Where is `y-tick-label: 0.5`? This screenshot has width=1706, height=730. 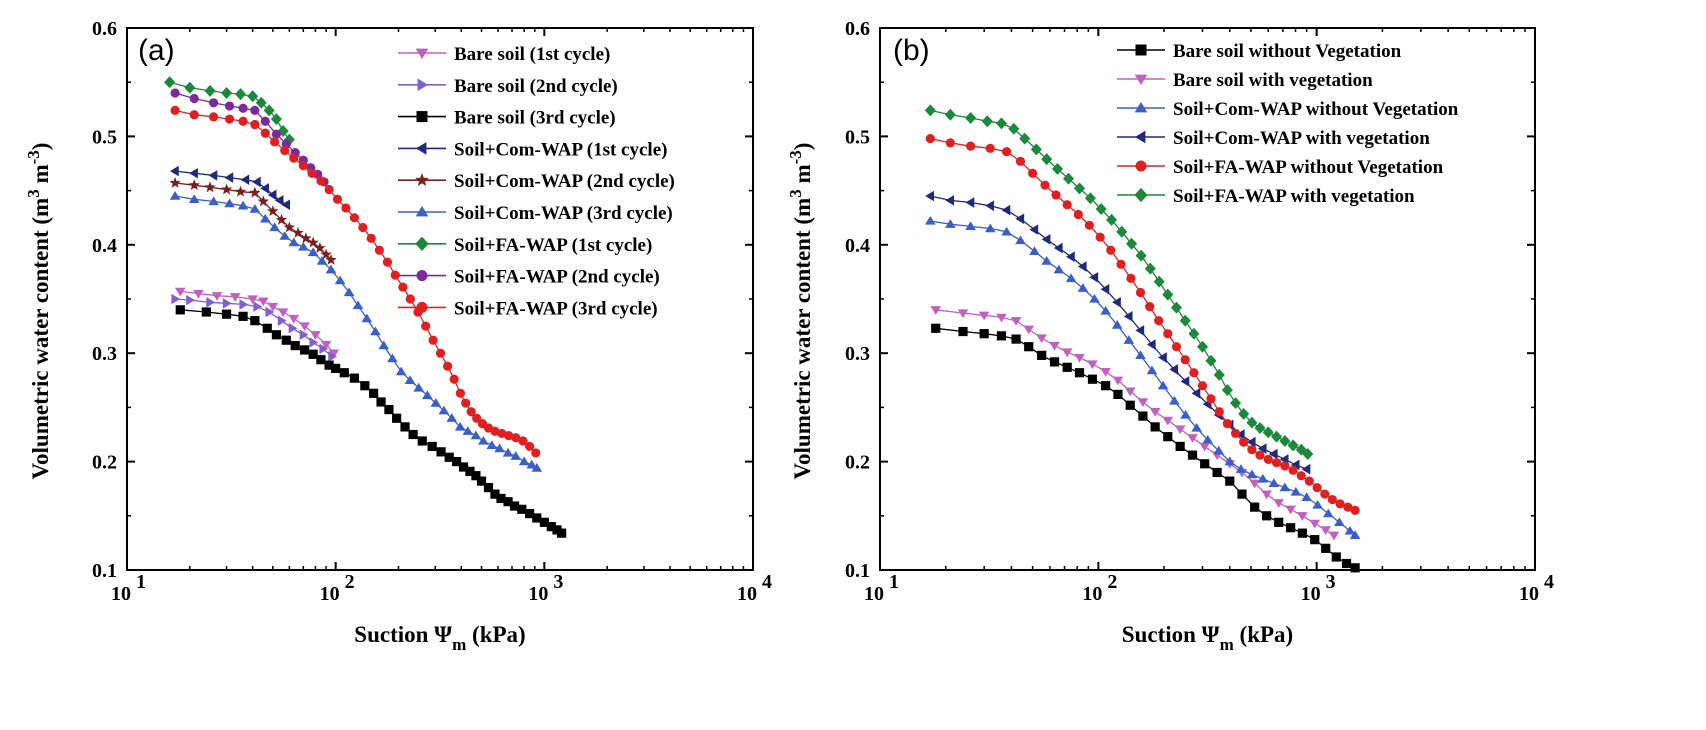
y-tick-label: 0.5 is located at coordinates (857, 137).